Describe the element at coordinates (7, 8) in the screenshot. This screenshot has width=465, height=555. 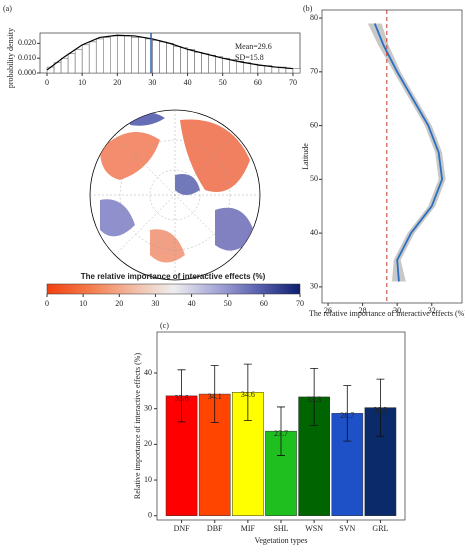
I see `panel-label: (a)` at that location.